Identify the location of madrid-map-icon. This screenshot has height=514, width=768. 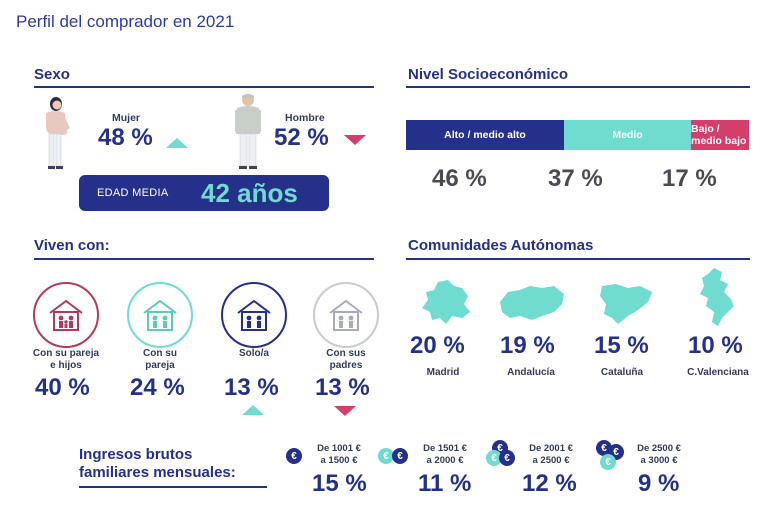
(446, 302).